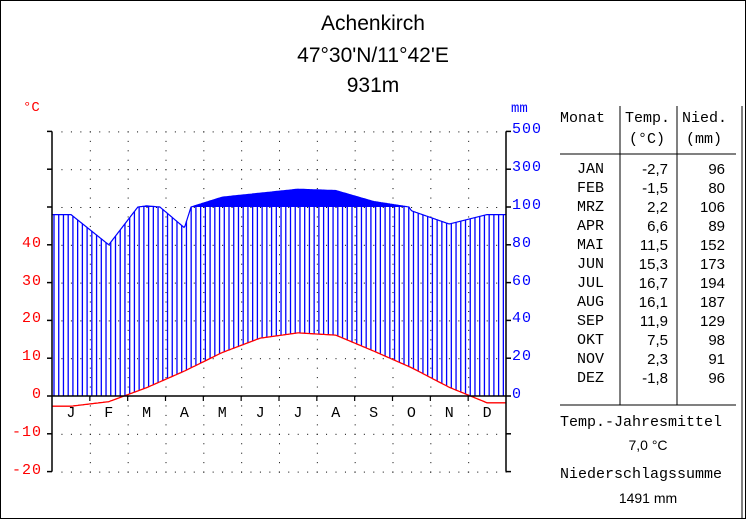 This screenshot has width=746, height=519. Describe the element at coordinates (653, 245) in the screenshot. I see `table-cell-temp: 11,5` at that location.